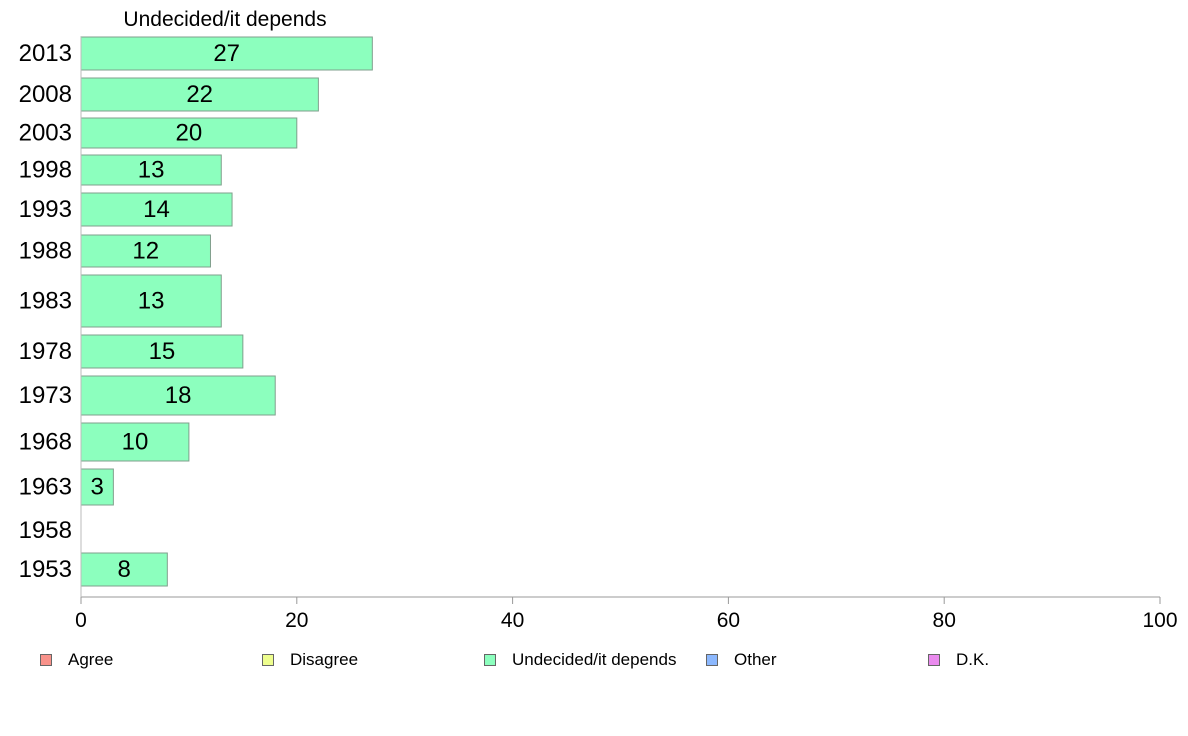 The image size is (1188, 736). I want to click on bar-value-label: 10, so click(135, 442).